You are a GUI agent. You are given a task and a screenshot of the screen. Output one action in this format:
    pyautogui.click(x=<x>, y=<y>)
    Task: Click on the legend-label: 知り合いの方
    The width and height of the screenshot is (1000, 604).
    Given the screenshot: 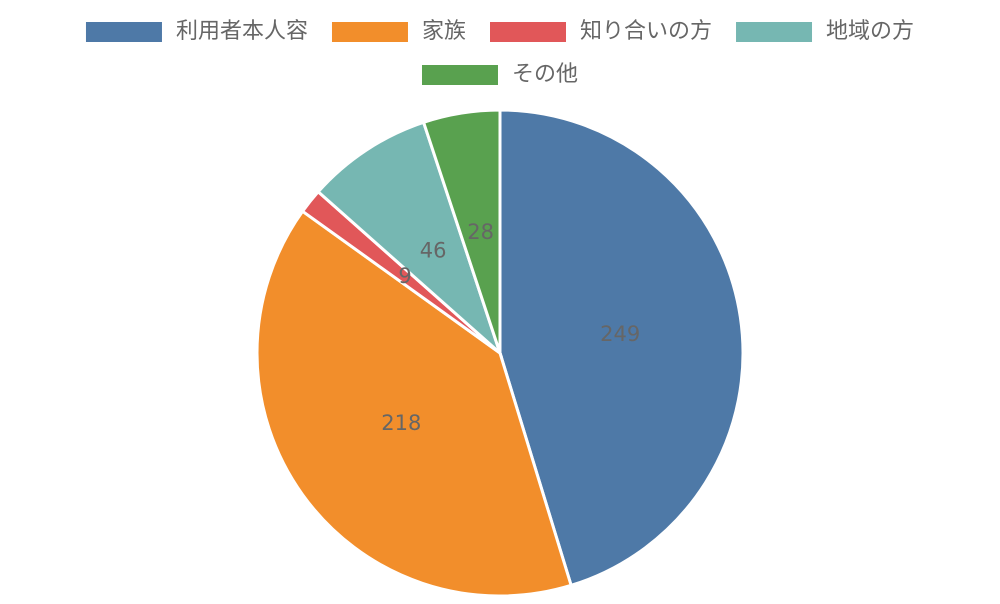 What is the action you would take?
    pyautogui.click(x=646, y=31)
    